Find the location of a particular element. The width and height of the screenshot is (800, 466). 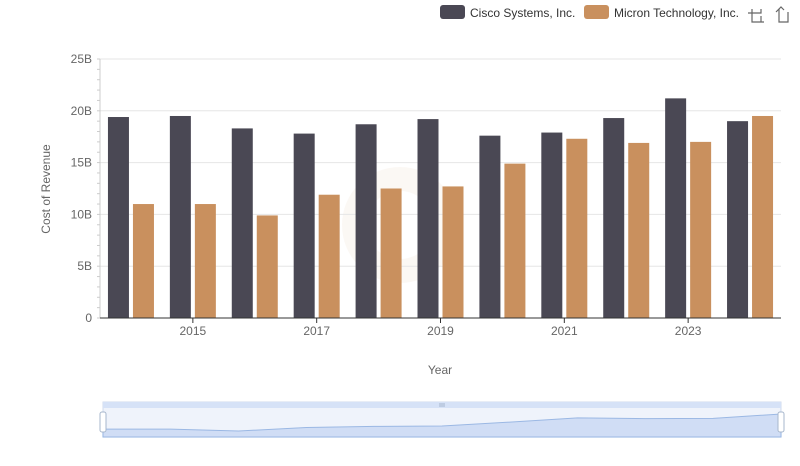

y-tick-label: 5B is located at coordinates (84, 266).